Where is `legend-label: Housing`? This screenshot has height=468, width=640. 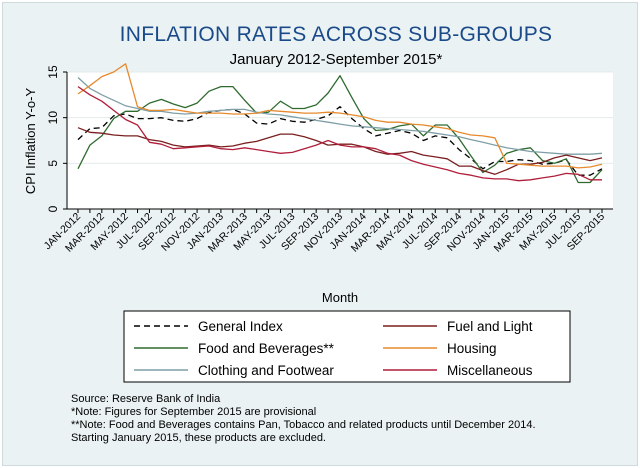
legend-label: Housing is located at coordinates (472, 348).